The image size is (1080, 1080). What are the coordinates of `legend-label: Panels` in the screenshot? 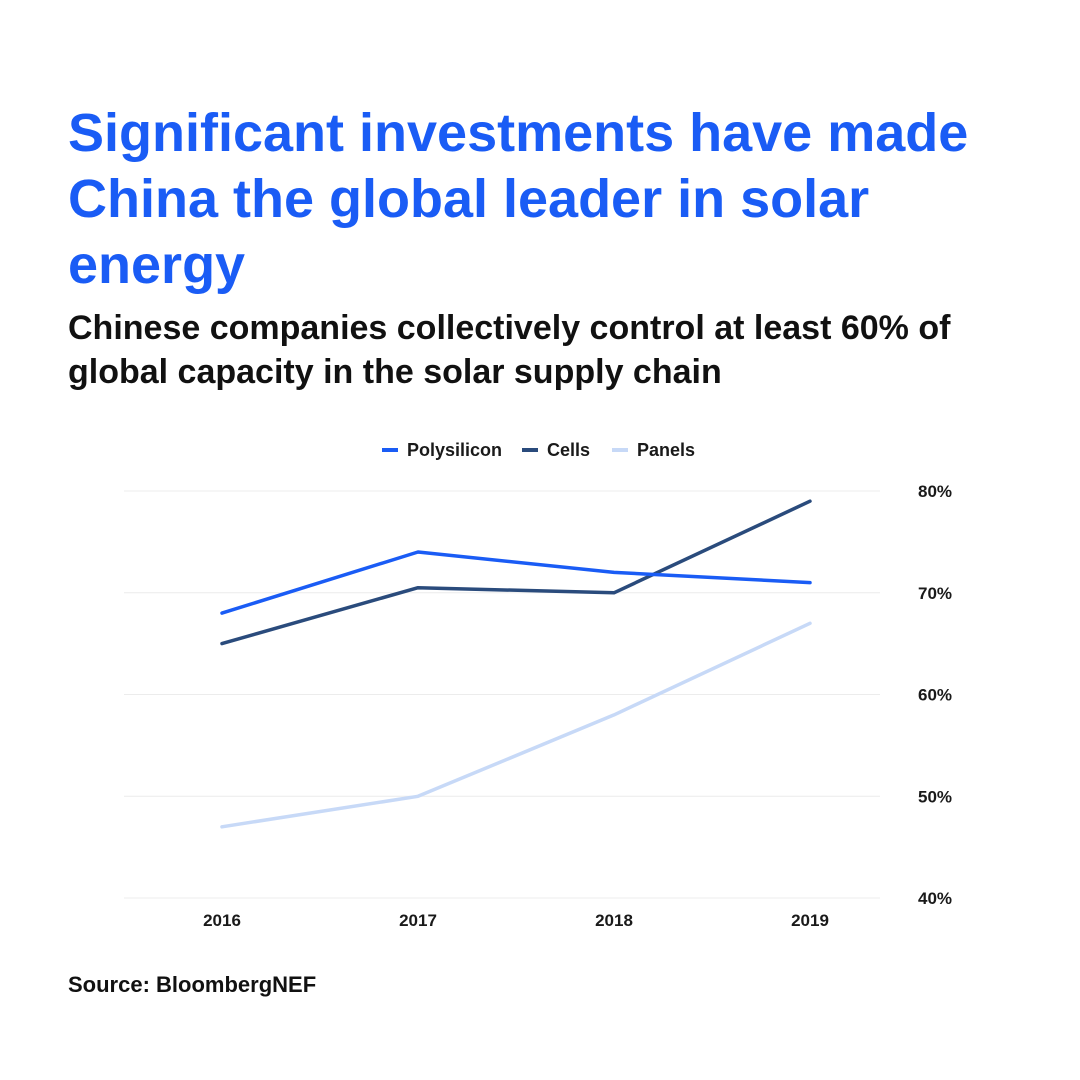 It's located at (666, 450).